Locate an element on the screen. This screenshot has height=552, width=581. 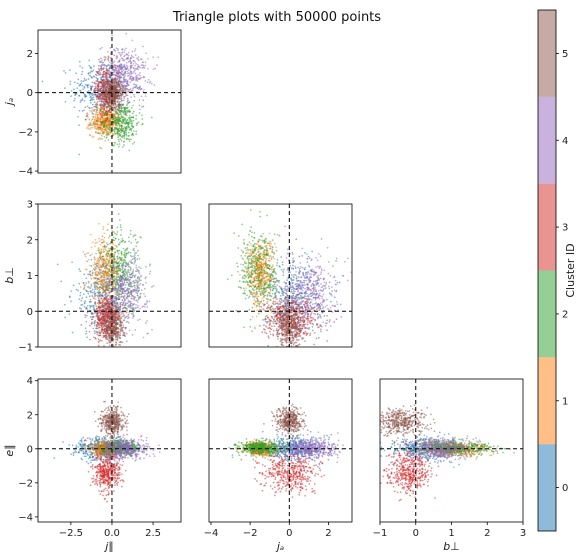
y-tick-label: 2 is located at coordinates (30, 54).